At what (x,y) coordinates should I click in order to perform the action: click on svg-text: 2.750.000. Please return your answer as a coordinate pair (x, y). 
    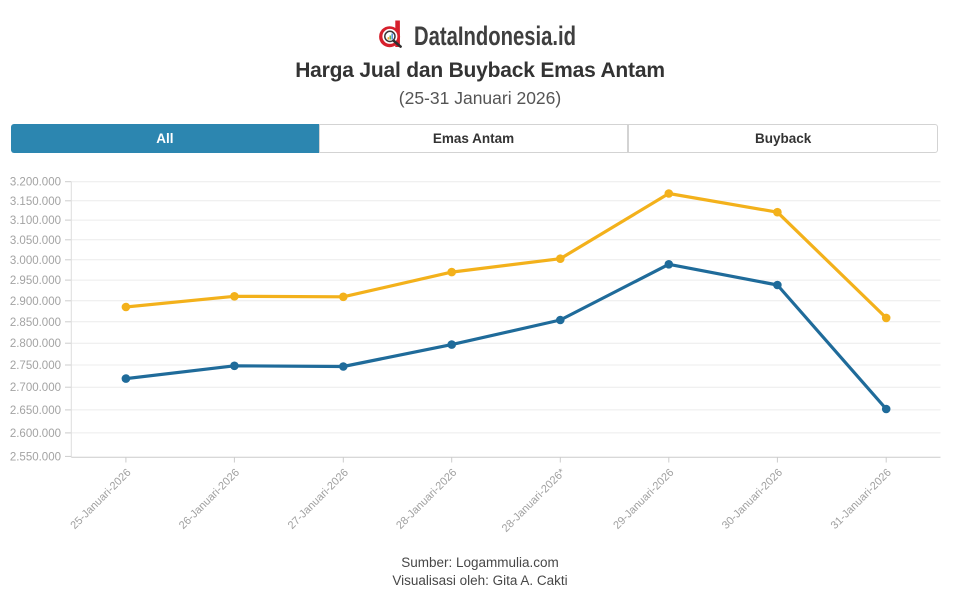
    Looking at the image, I should click on (35, 366).